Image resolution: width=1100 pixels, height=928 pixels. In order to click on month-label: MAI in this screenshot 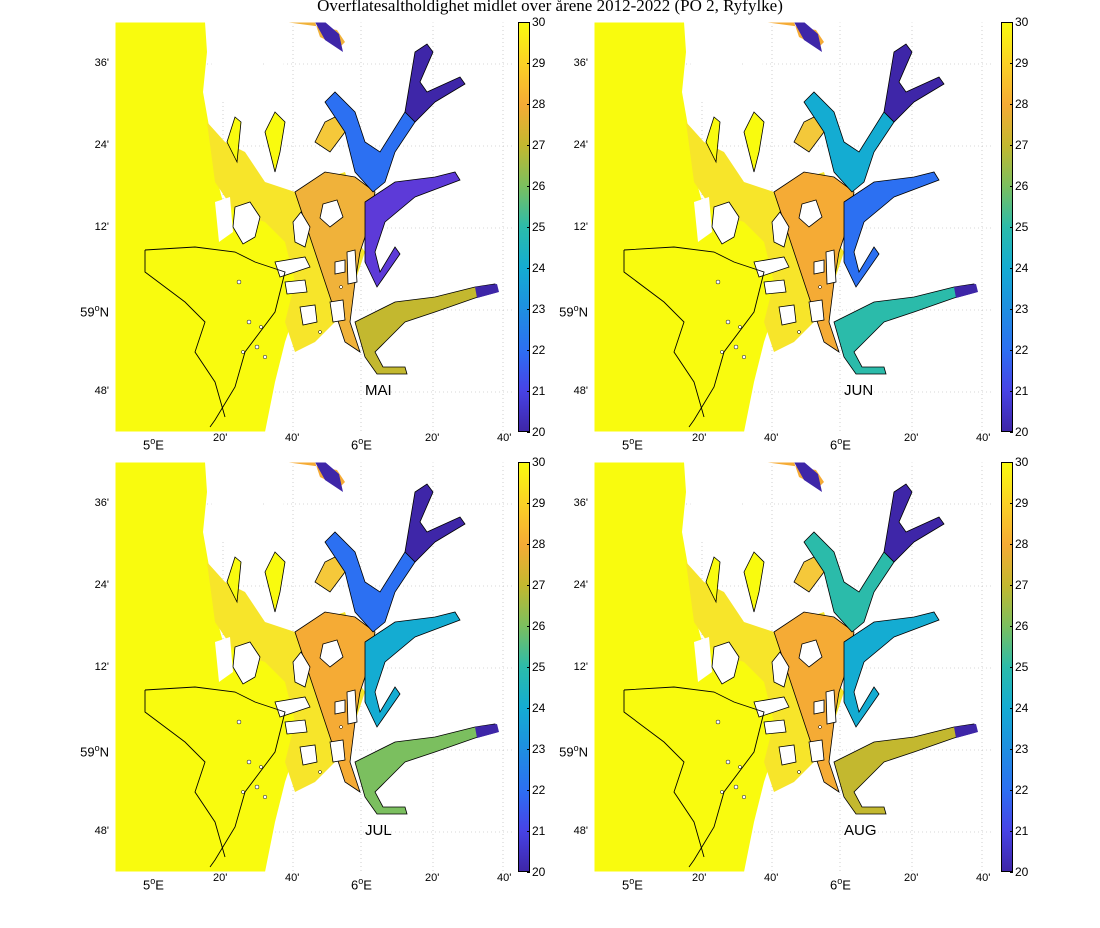, I will do `click(378, 390)`.